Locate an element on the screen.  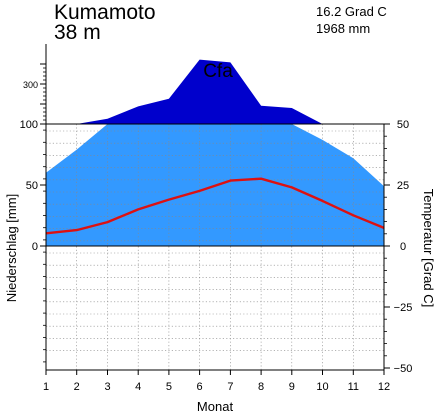
left-tick-label: 0 is located at coordinates (35, 247).